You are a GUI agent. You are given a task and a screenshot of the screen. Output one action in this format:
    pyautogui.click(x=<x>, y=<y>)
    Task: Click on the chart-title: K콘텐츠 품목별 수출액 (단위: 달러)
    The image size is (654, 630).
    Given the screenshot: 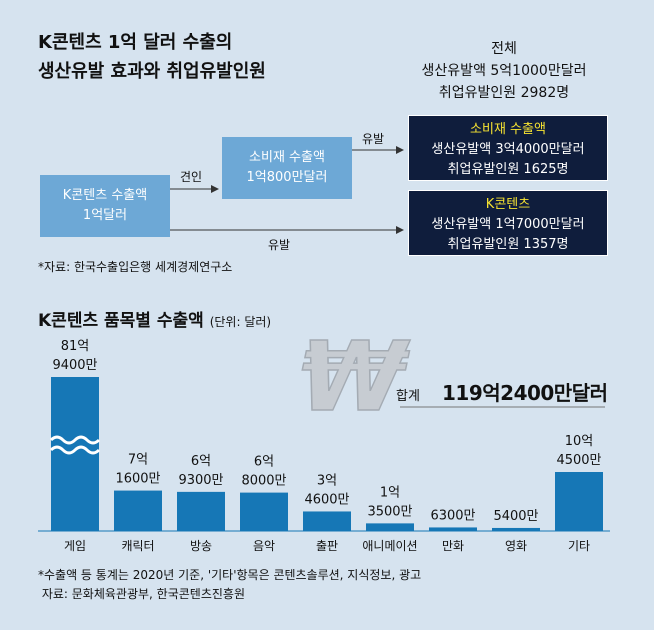 What is the action you would take?
    pyautogui.click(x=154, y=318)
    